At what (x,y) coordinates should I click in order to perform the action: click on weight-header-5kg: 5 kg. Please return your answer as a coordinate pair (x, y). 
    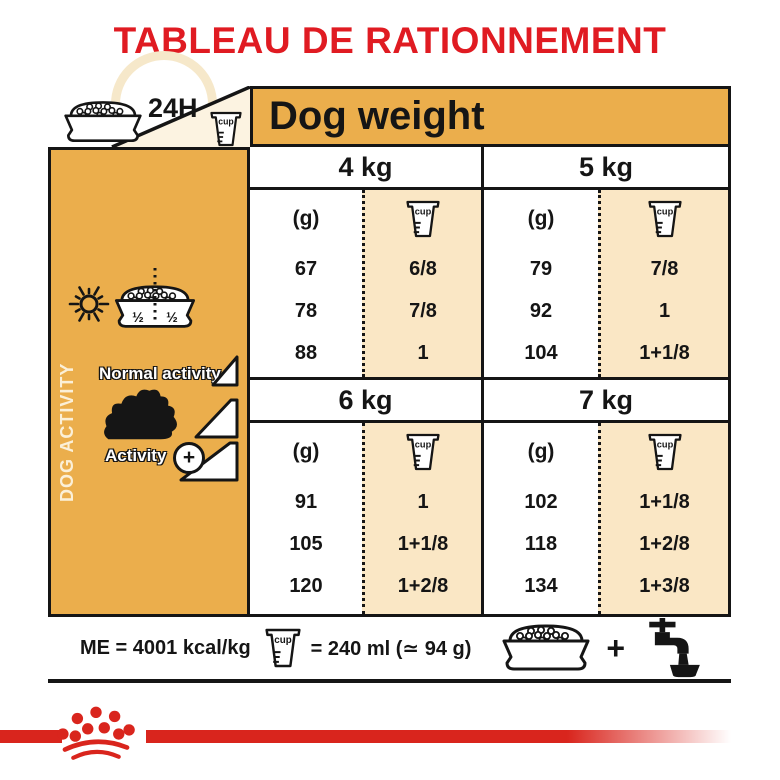
    Looking at the image, I should click on (606, 166).